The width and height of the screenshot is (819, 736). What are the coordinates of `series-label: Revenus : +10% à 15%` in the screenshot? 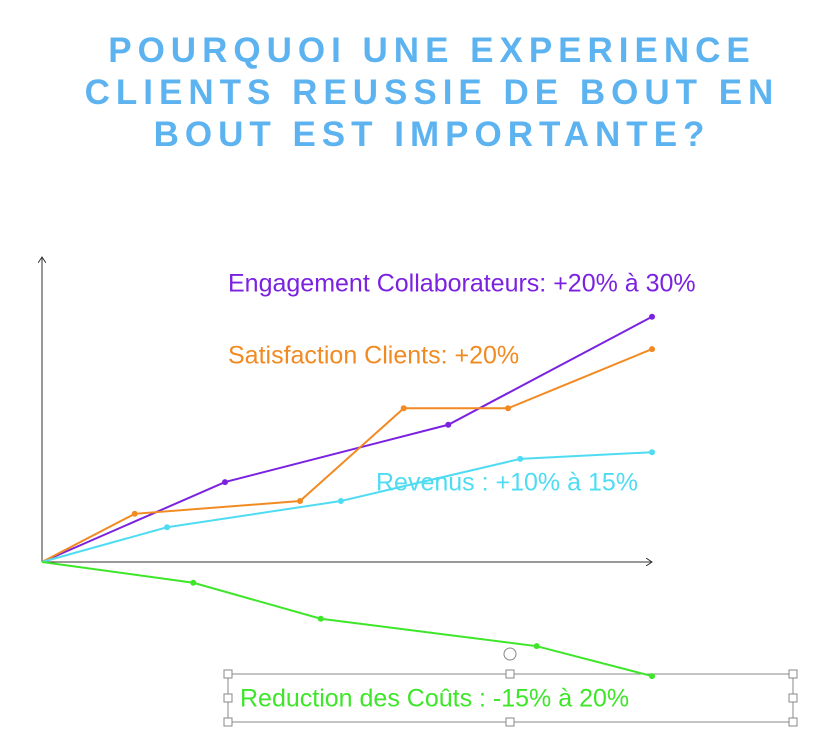 It's located at (507, 483).